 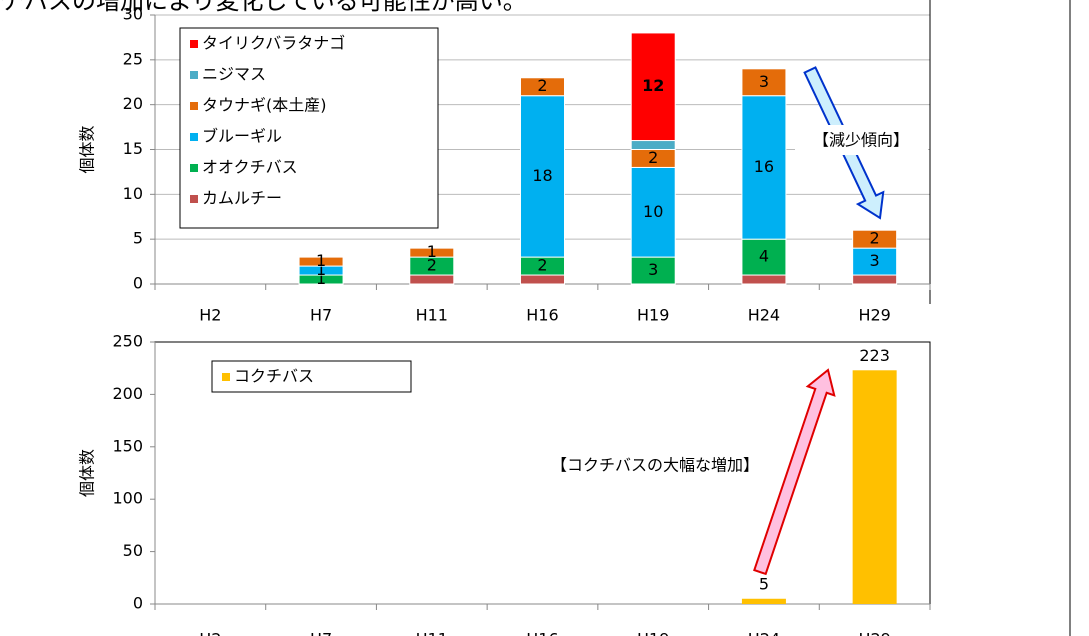 What do you see at coordinates (127, 341) in the screenshot?
I see `y-tick-label: 250` at bounding box center [127, 341].